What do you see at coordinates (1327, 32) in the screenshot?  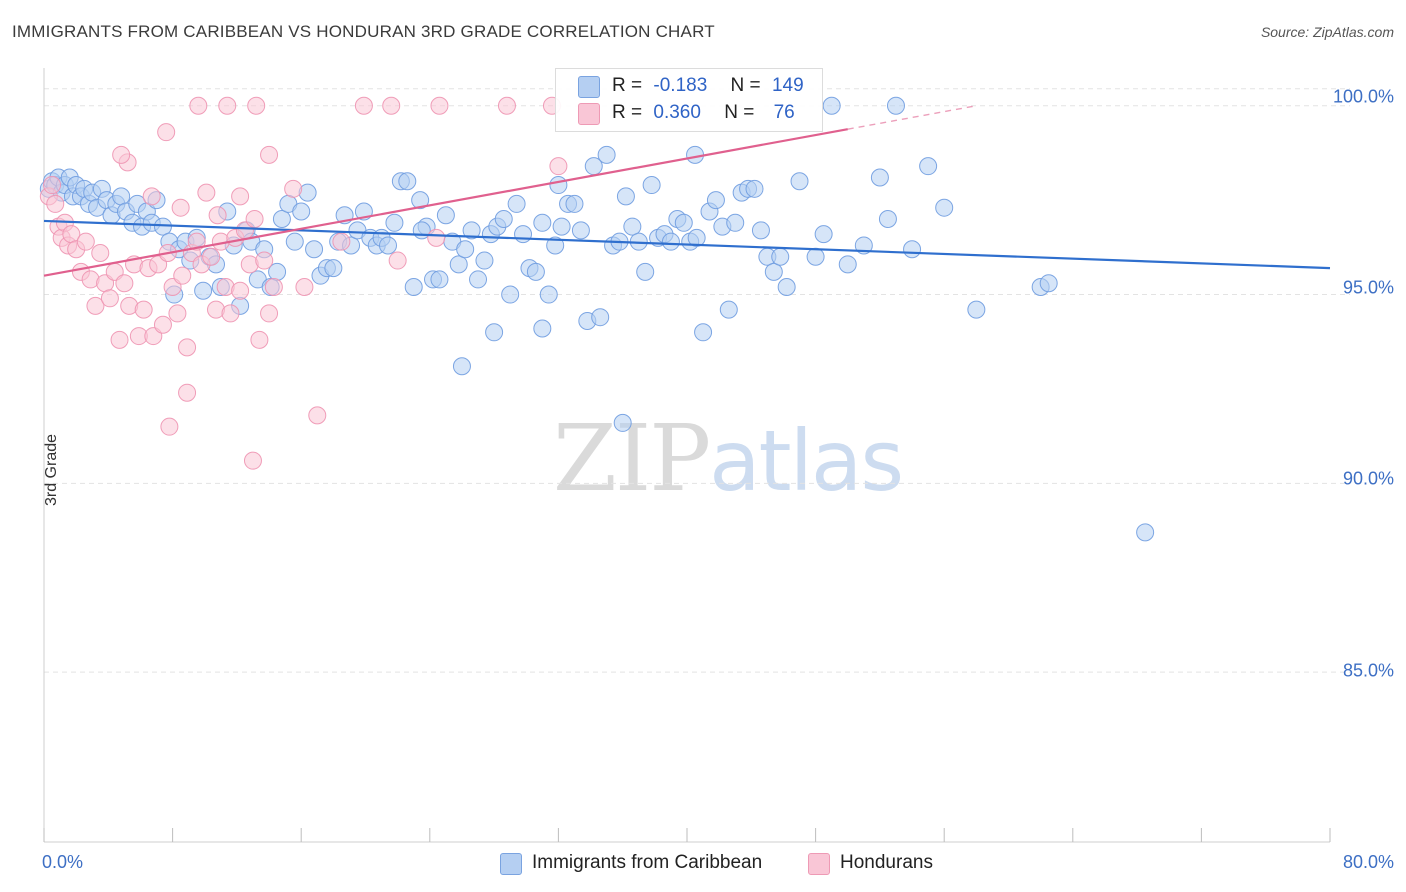 I see `source-label: Source: ZipAtlas.com` at bounding box center [1327, 32].